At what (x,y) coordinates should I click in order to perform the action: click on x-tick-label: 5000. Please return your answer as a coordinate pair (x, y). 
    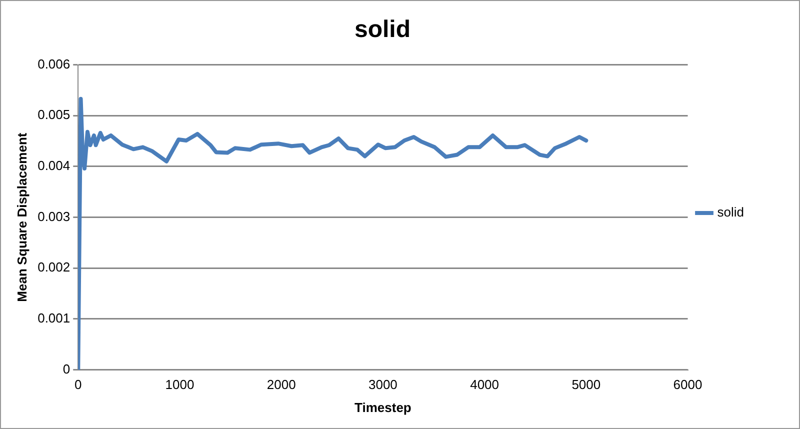
    Looking at the image, I should click on (586, 384).